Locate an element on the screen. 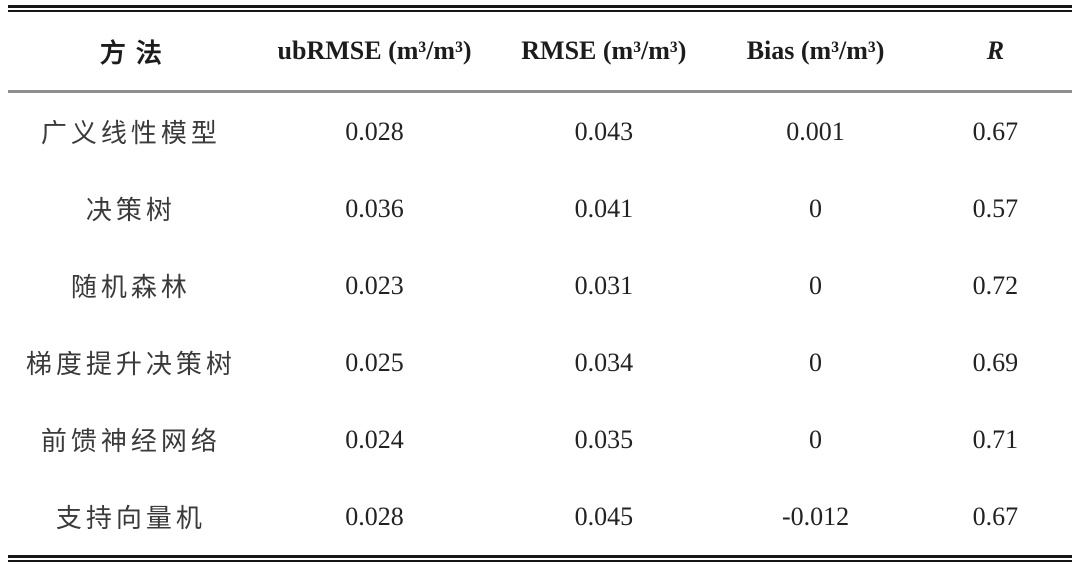  rmse-cell: 0.034 is located at coordinates (604, 362).